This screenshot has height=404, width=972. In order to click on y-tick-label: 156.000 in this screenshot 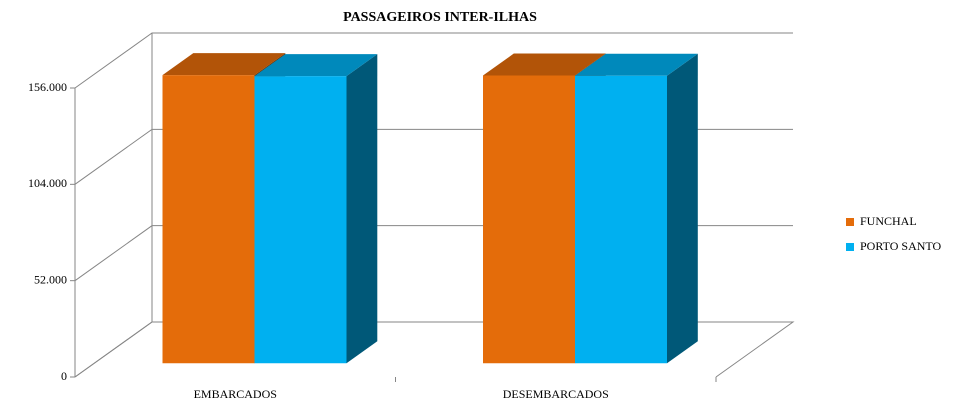, I will do `click(47, 87)`.